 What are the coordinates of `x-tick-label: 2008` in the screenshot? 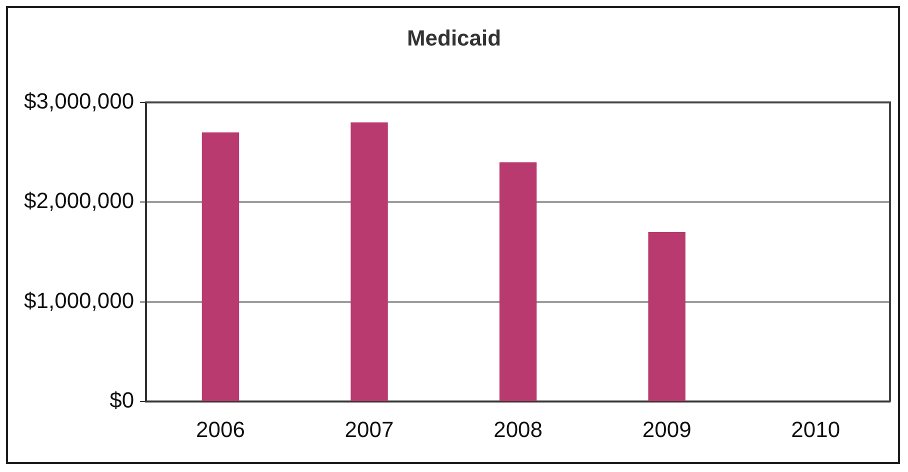 It's located at (518, 429).